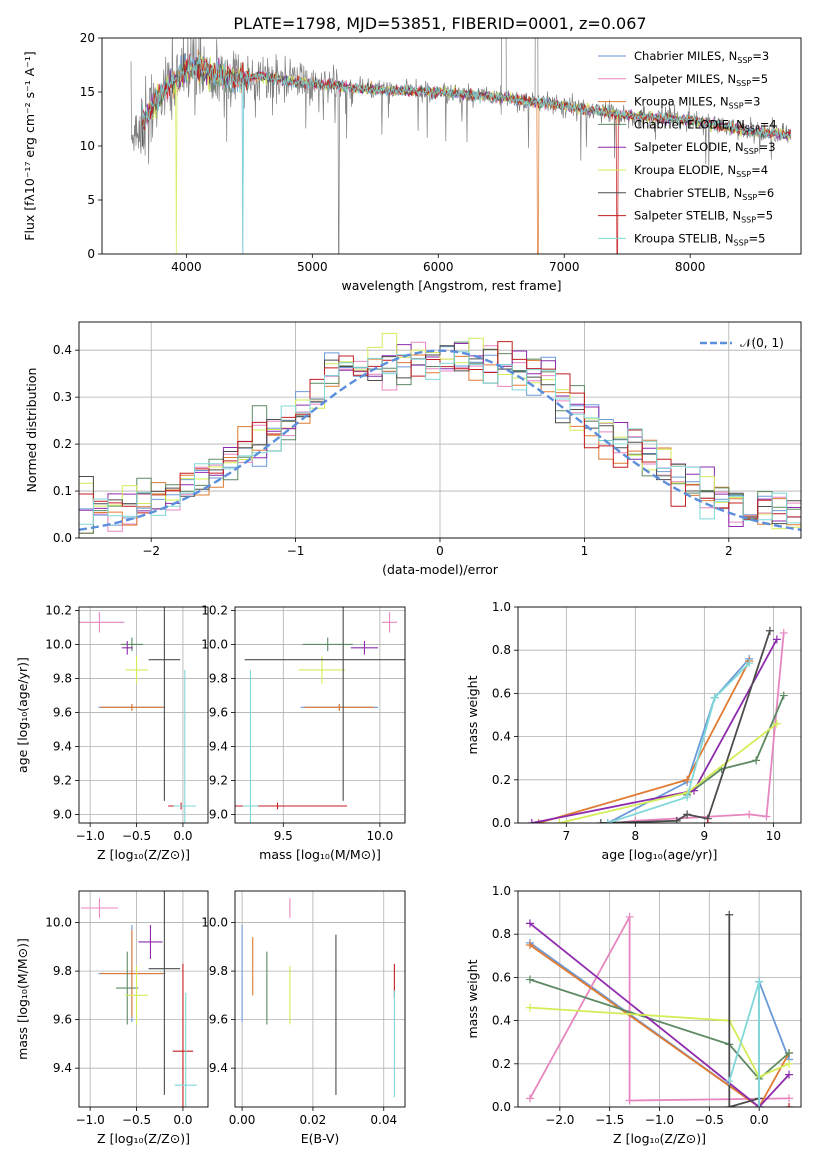  I want to click on x-tick-label: 1, so click(585, 551).